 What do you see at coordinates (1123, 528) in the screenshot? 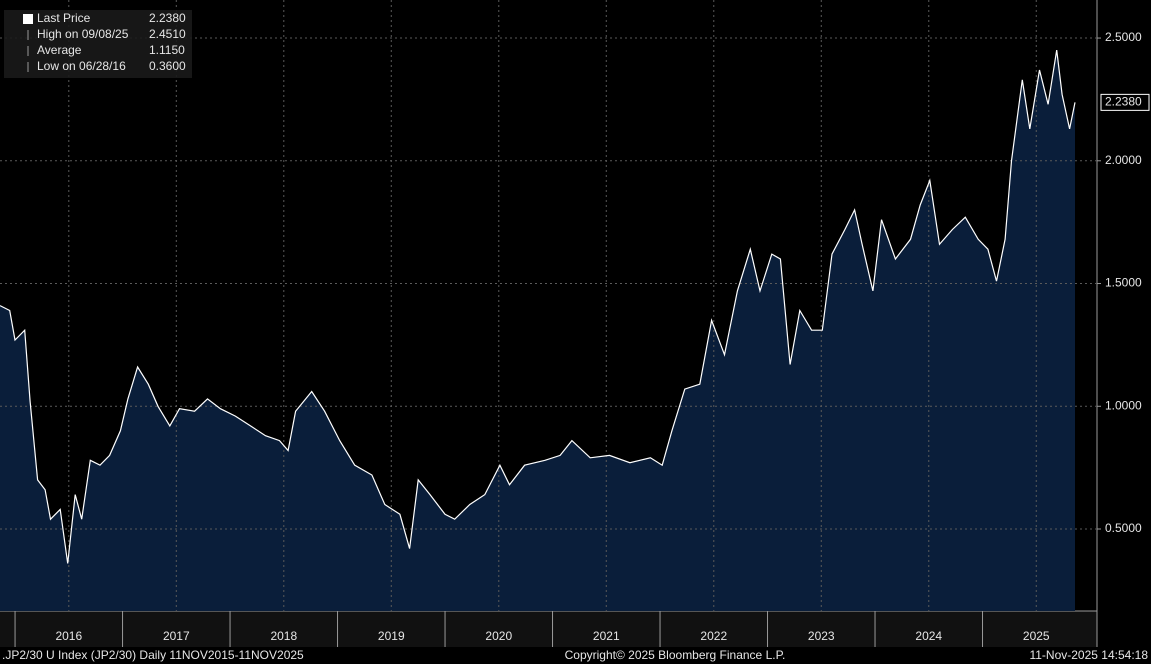
I see `y-tick-label: 0.5000` at bounding box center [1123, 528].